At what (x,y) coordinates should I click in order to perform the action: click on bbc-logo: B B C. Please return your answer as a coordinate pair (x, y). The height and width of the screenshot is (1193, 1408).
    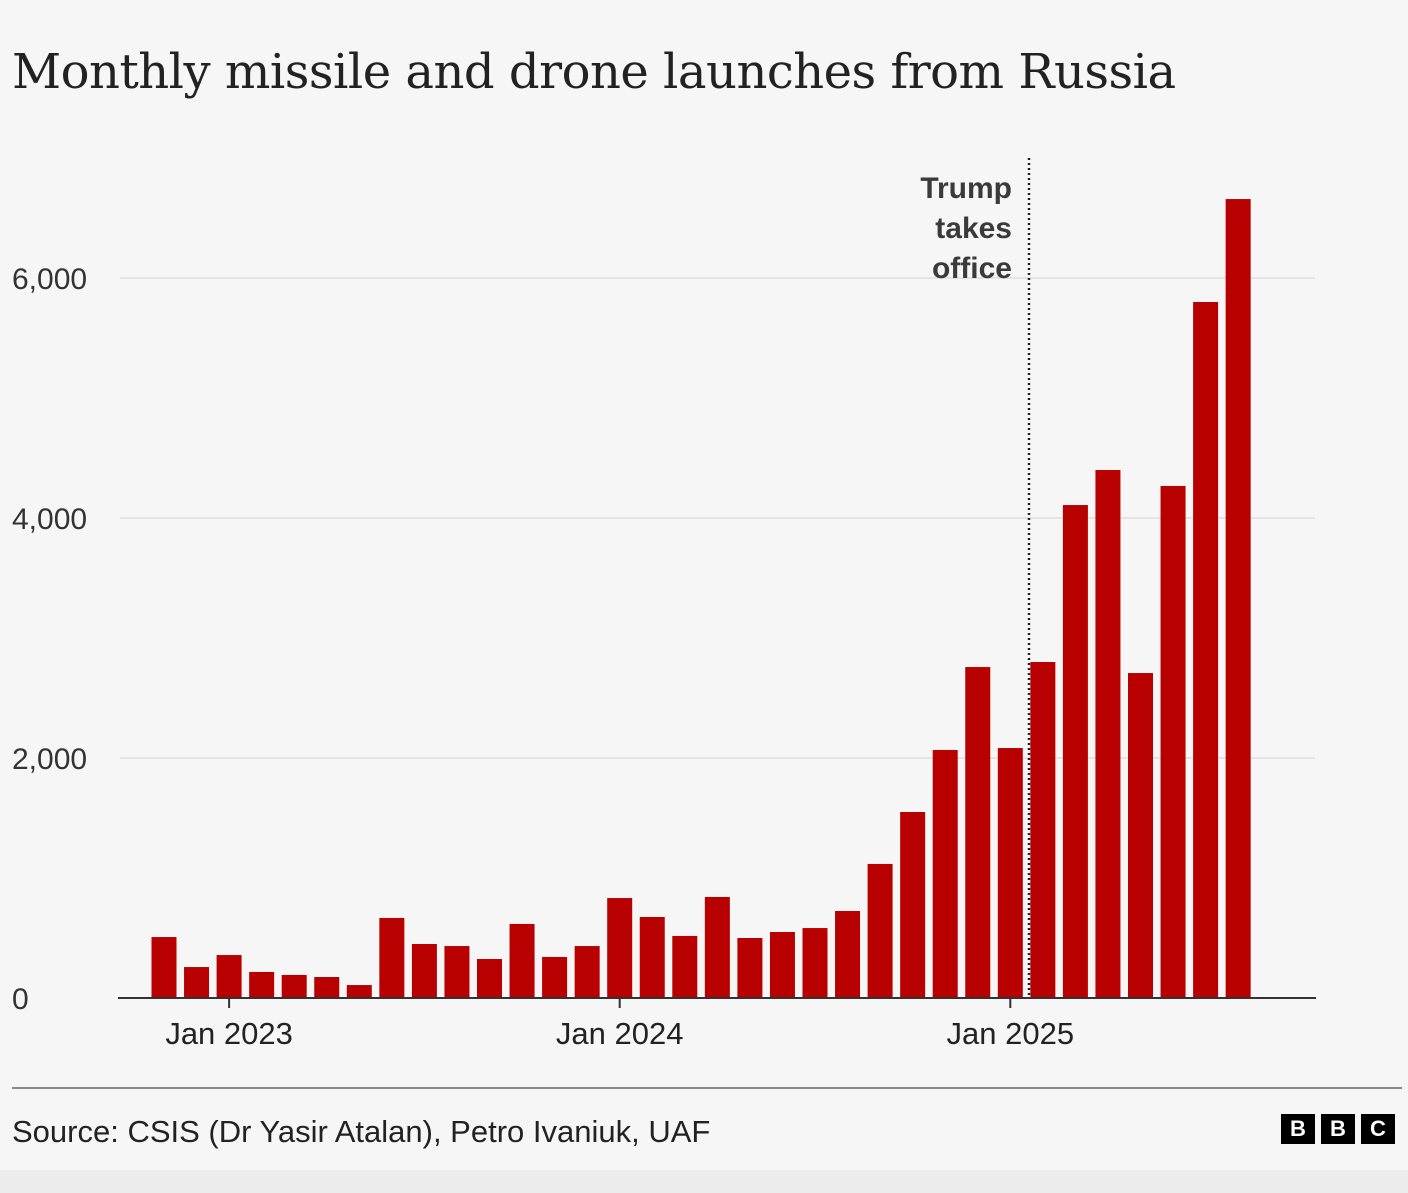
    Looking at the image, I should click on (1338, 1129).